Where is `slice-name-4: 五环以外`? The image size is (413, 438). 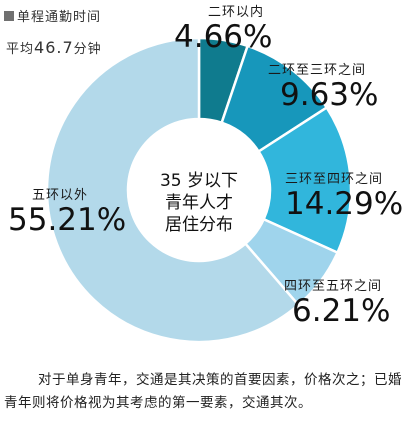 slice-name-4: 五环以外 is located at coordinates (60, 195).